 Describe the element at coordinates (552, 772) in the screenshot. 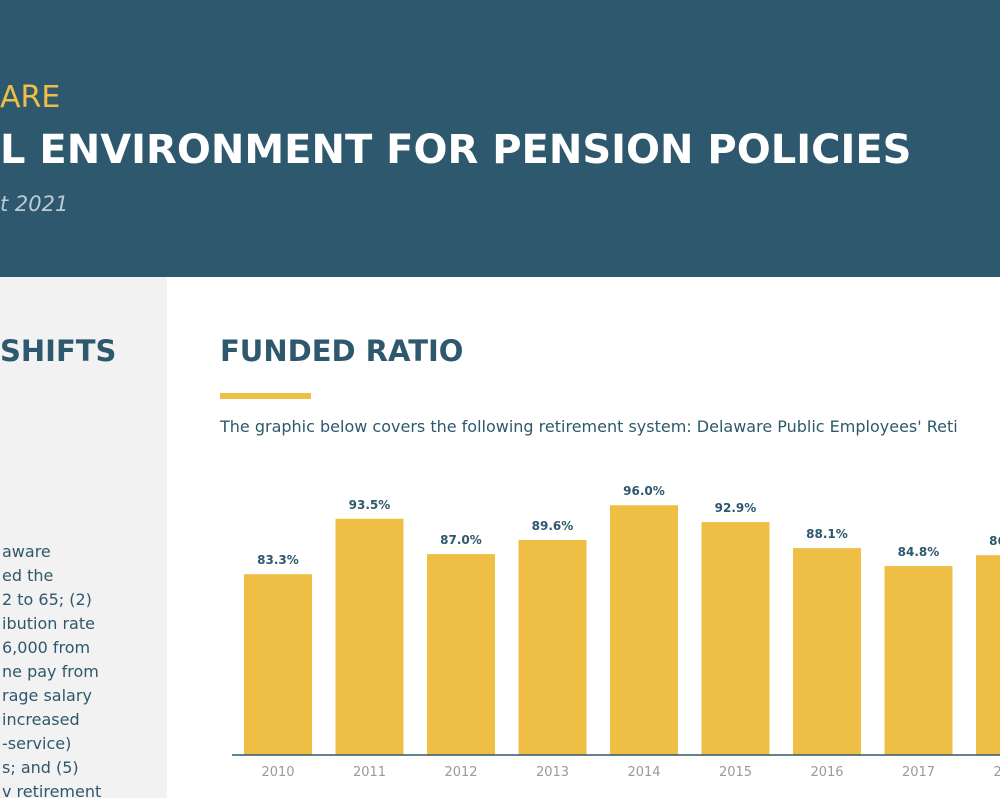

I see `x-tick-label: 2013` at that location.